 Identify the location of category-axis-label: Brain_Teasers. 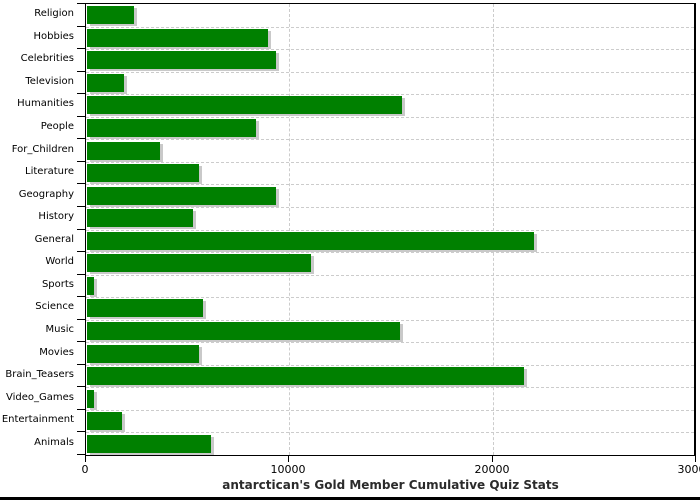
(39, 374).